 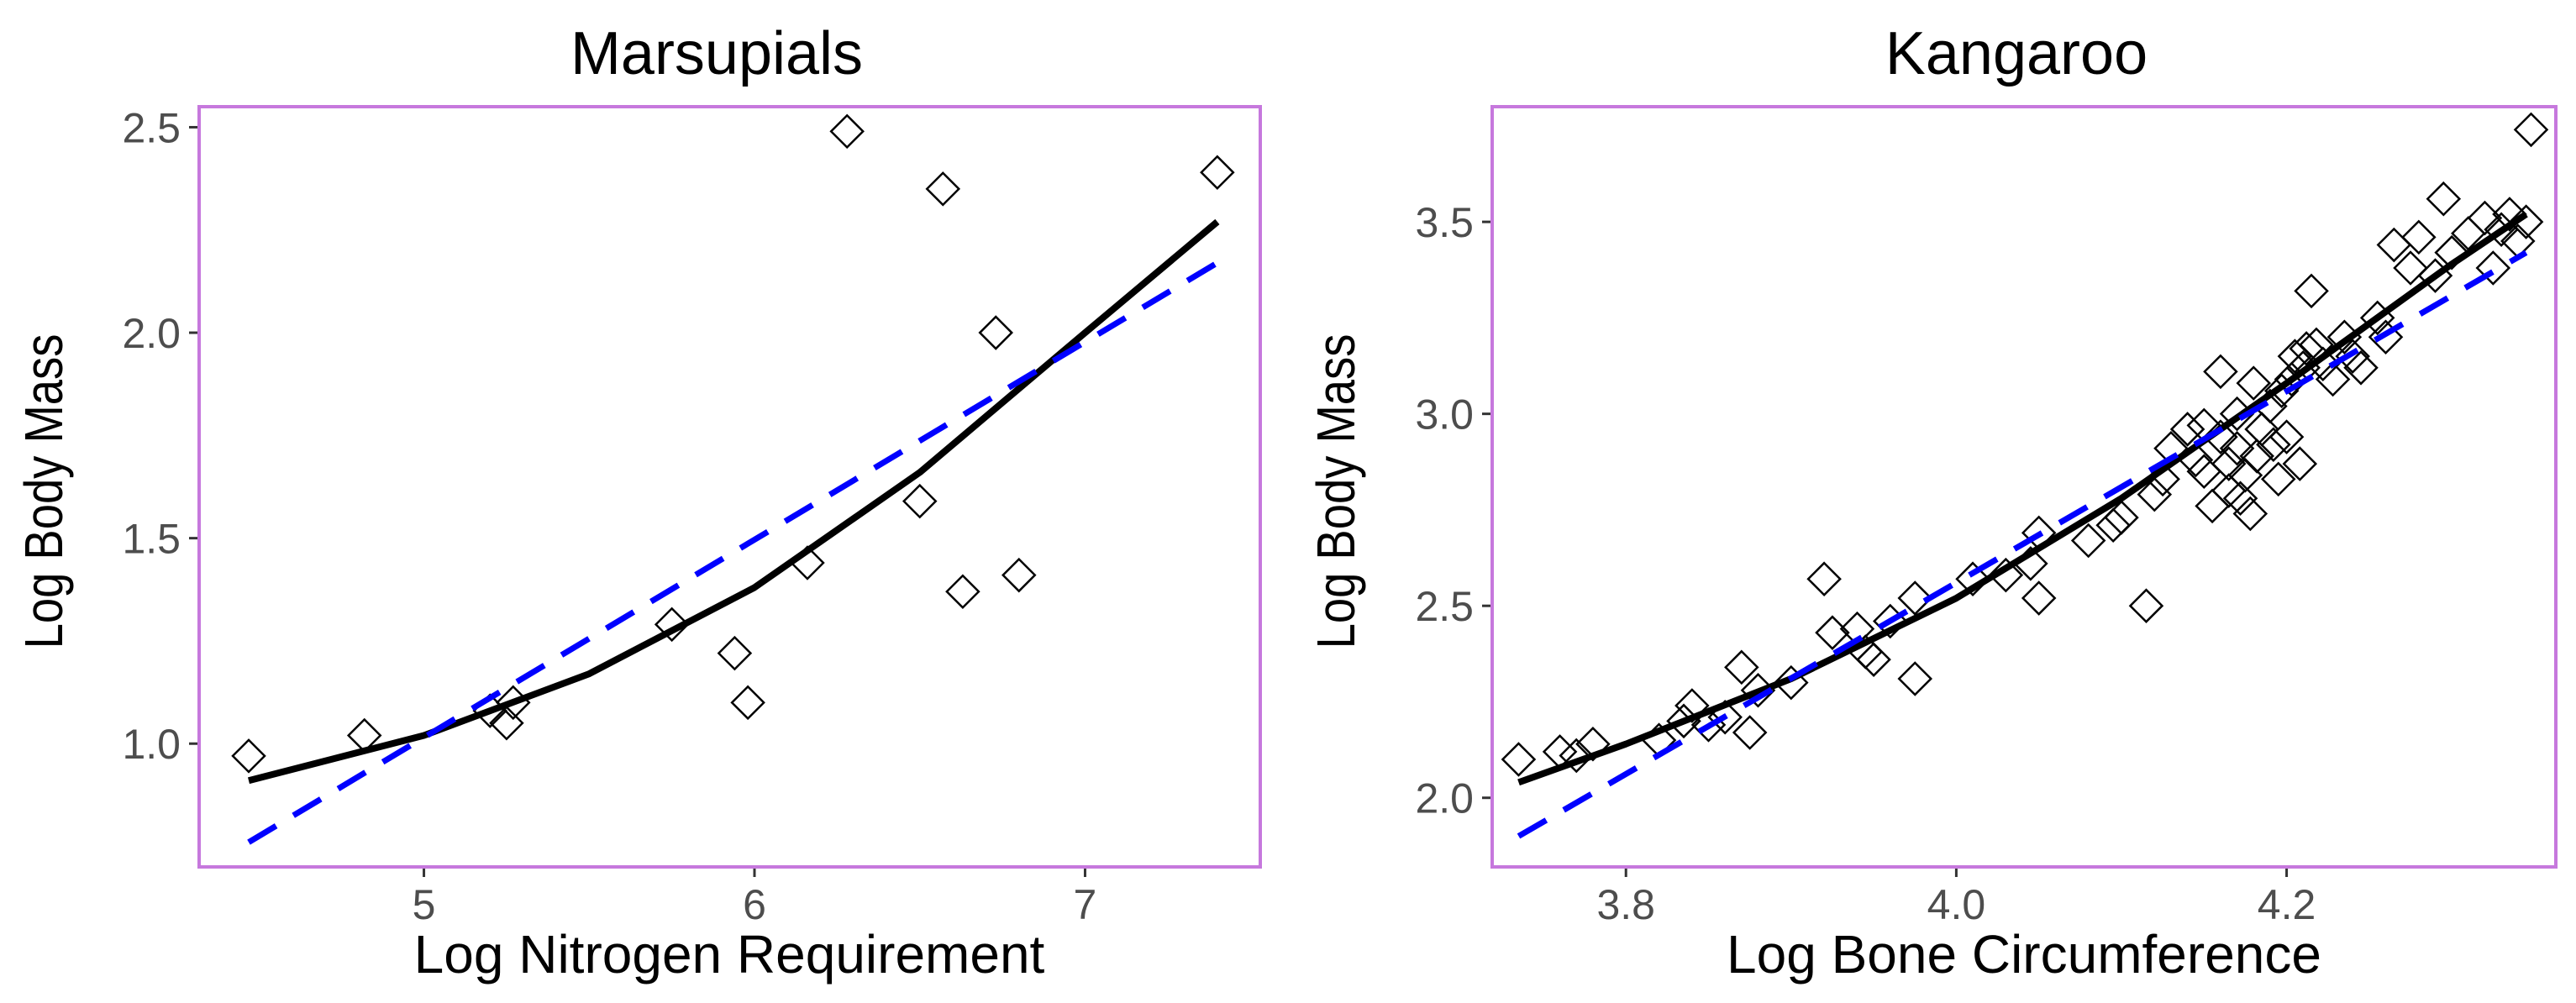 What do you see at coordinates (151, 333) in the screenshot?
I see `marsupials-y-tick-label: 2.0` at bounding box center [151, 333].